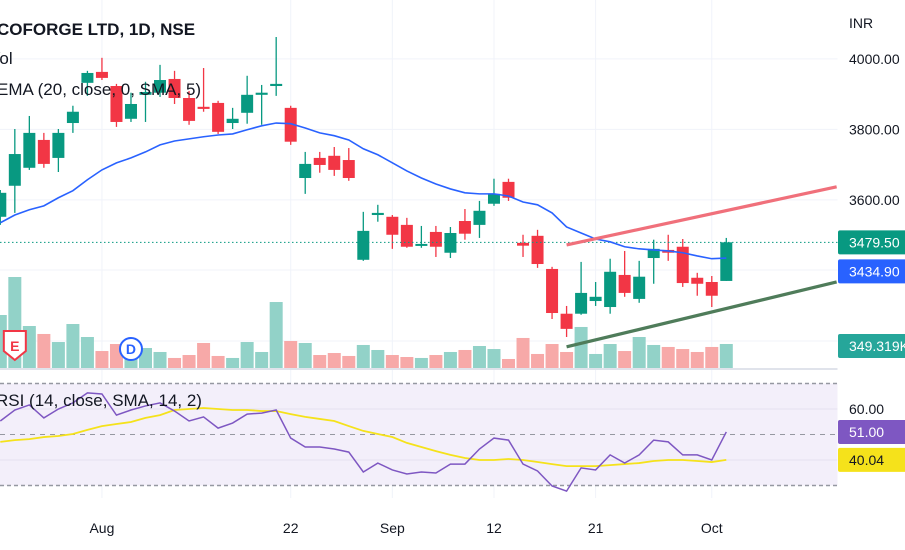 This screenshot has width=905, height=550. I want to click on earnings-flag-icon, so click(14, 346).